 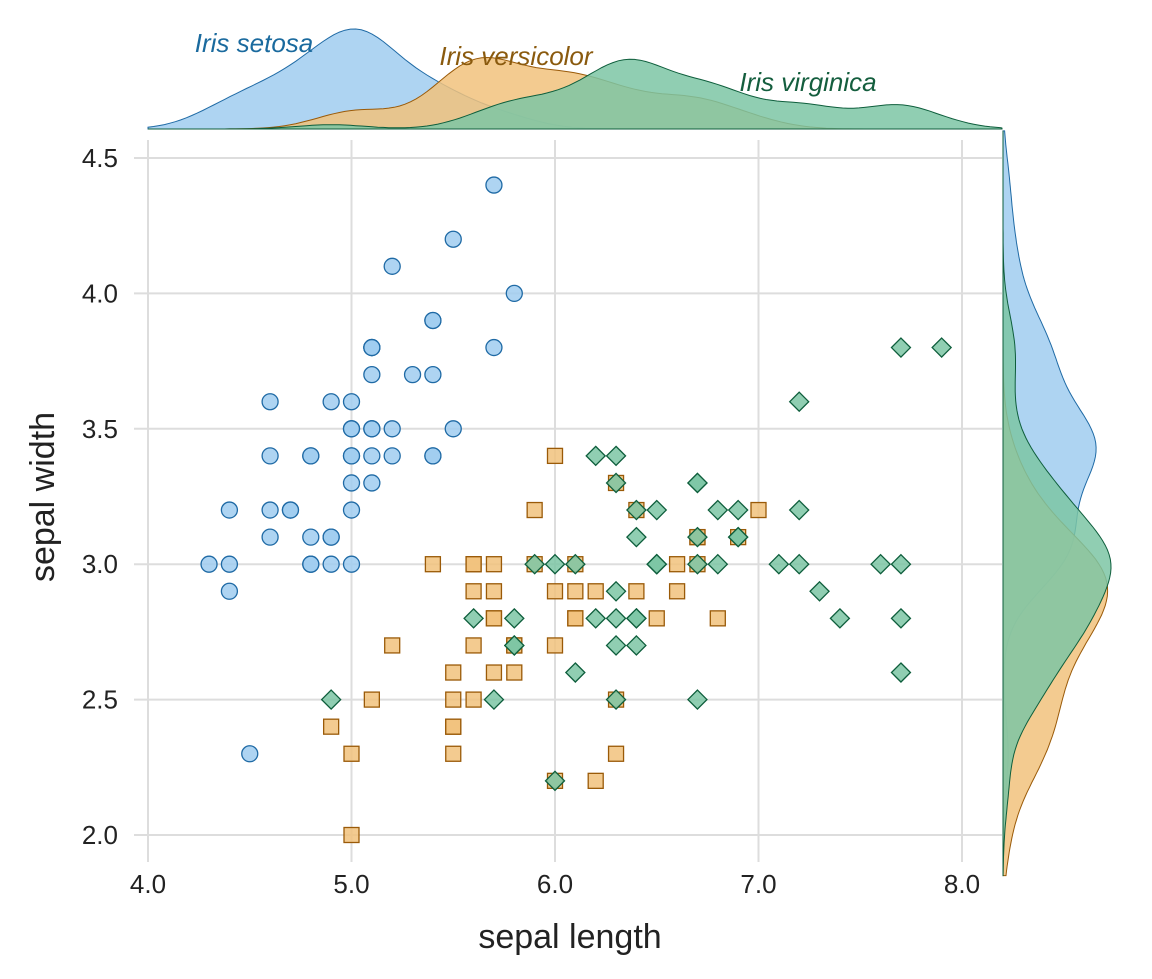 What do you see at coordinates (758, 884) in the screenshot?
I see `x-tick-label: 7.0` at bounding box center [758, 884].